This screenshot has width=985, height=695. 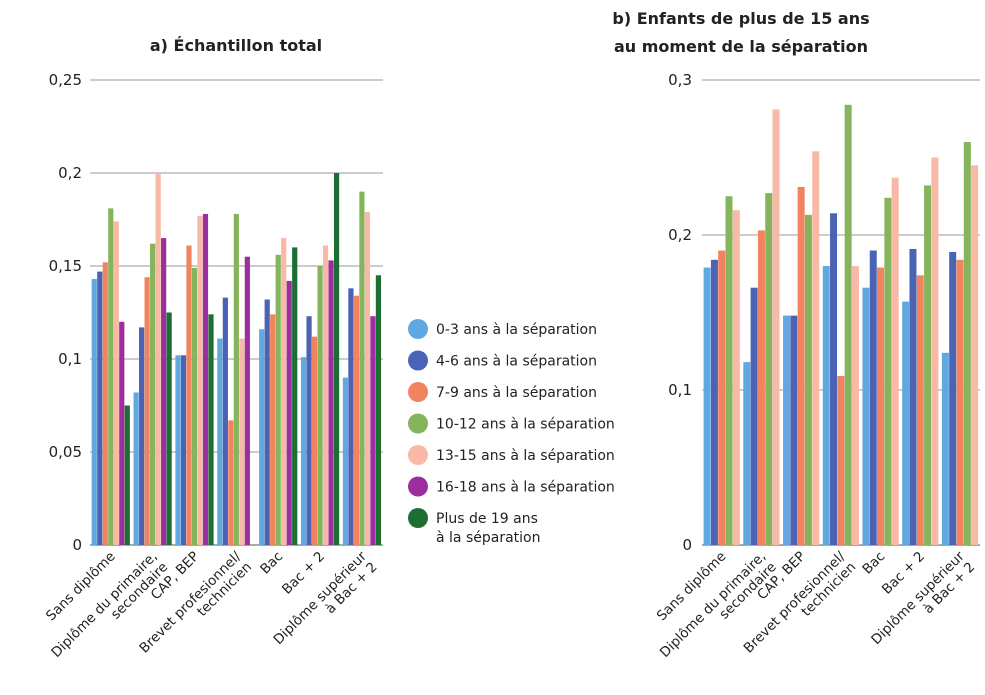 I want to click on chart-title-line: au moment de la séparation, so click(x=741, y=46).